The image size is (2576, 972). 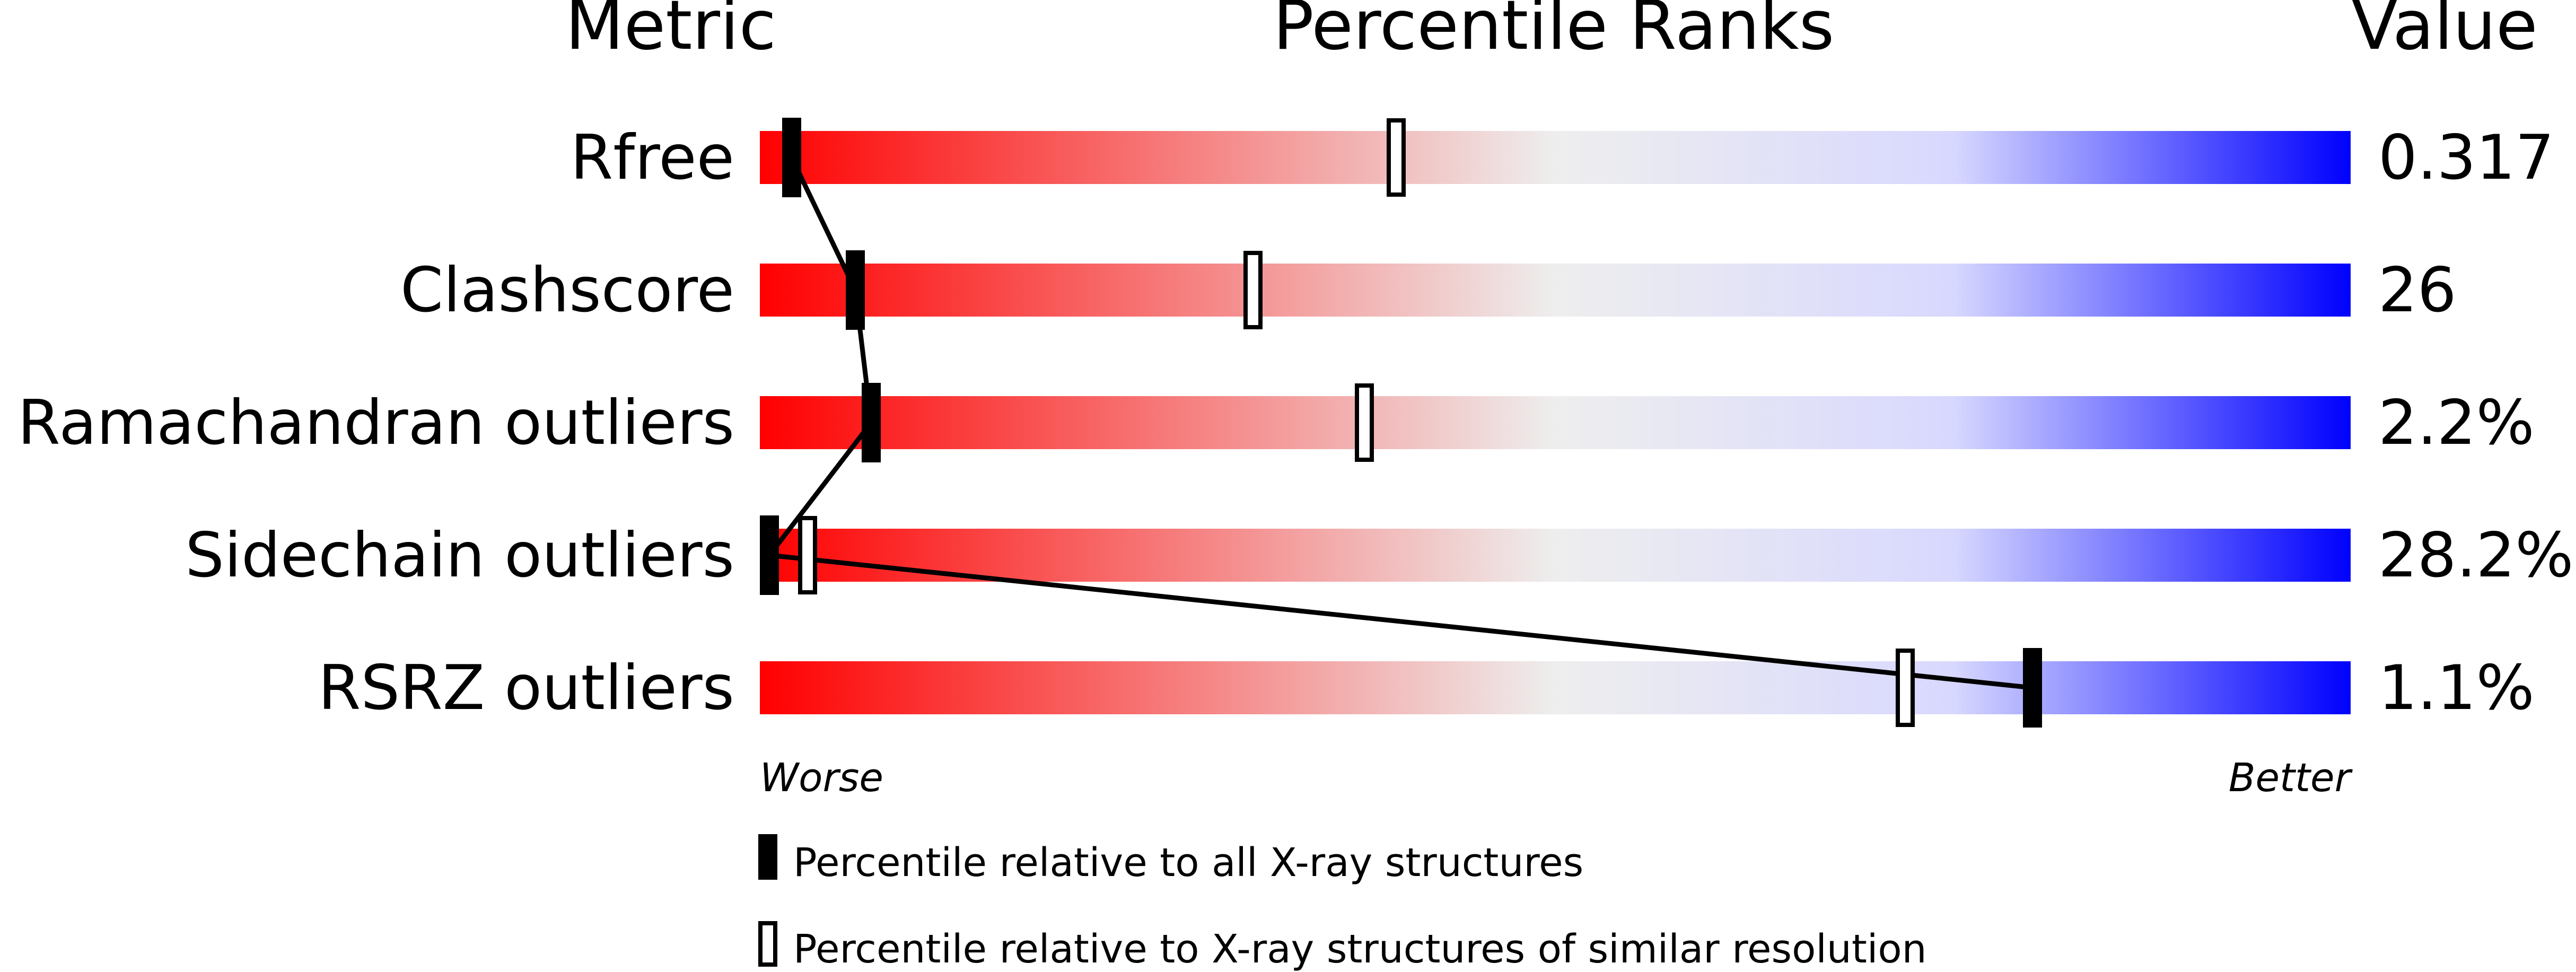 I want to click on percentile-bar-clashscore, so click(x=1555, y=290).